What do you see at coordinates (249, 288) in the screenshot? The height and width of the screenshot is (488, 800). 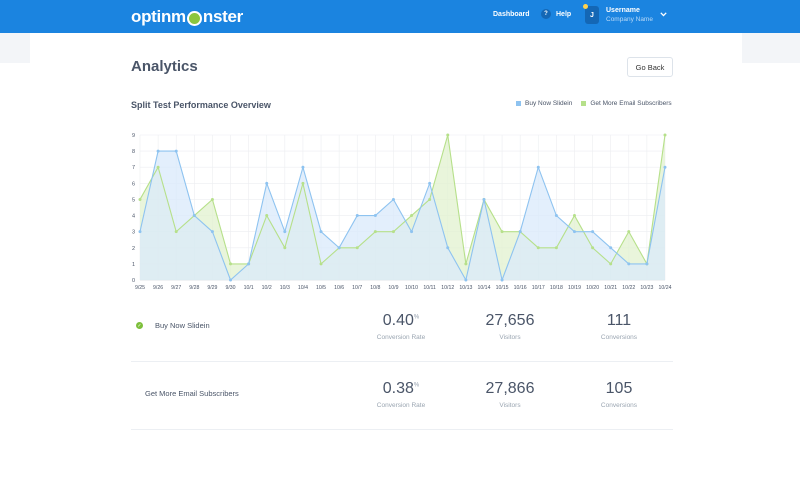 I see `x-tick-label: 10/1` at bounding box center [249, 288].